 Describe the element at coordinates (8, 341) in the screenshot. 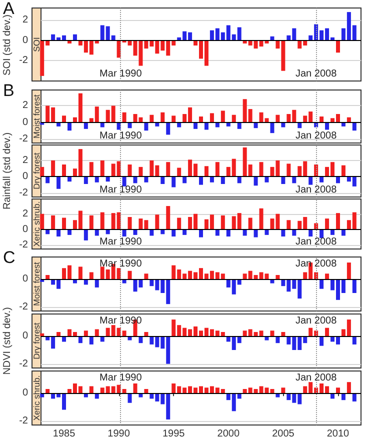

I see `y-axis-title: NDVI (std dev.)` at that location.